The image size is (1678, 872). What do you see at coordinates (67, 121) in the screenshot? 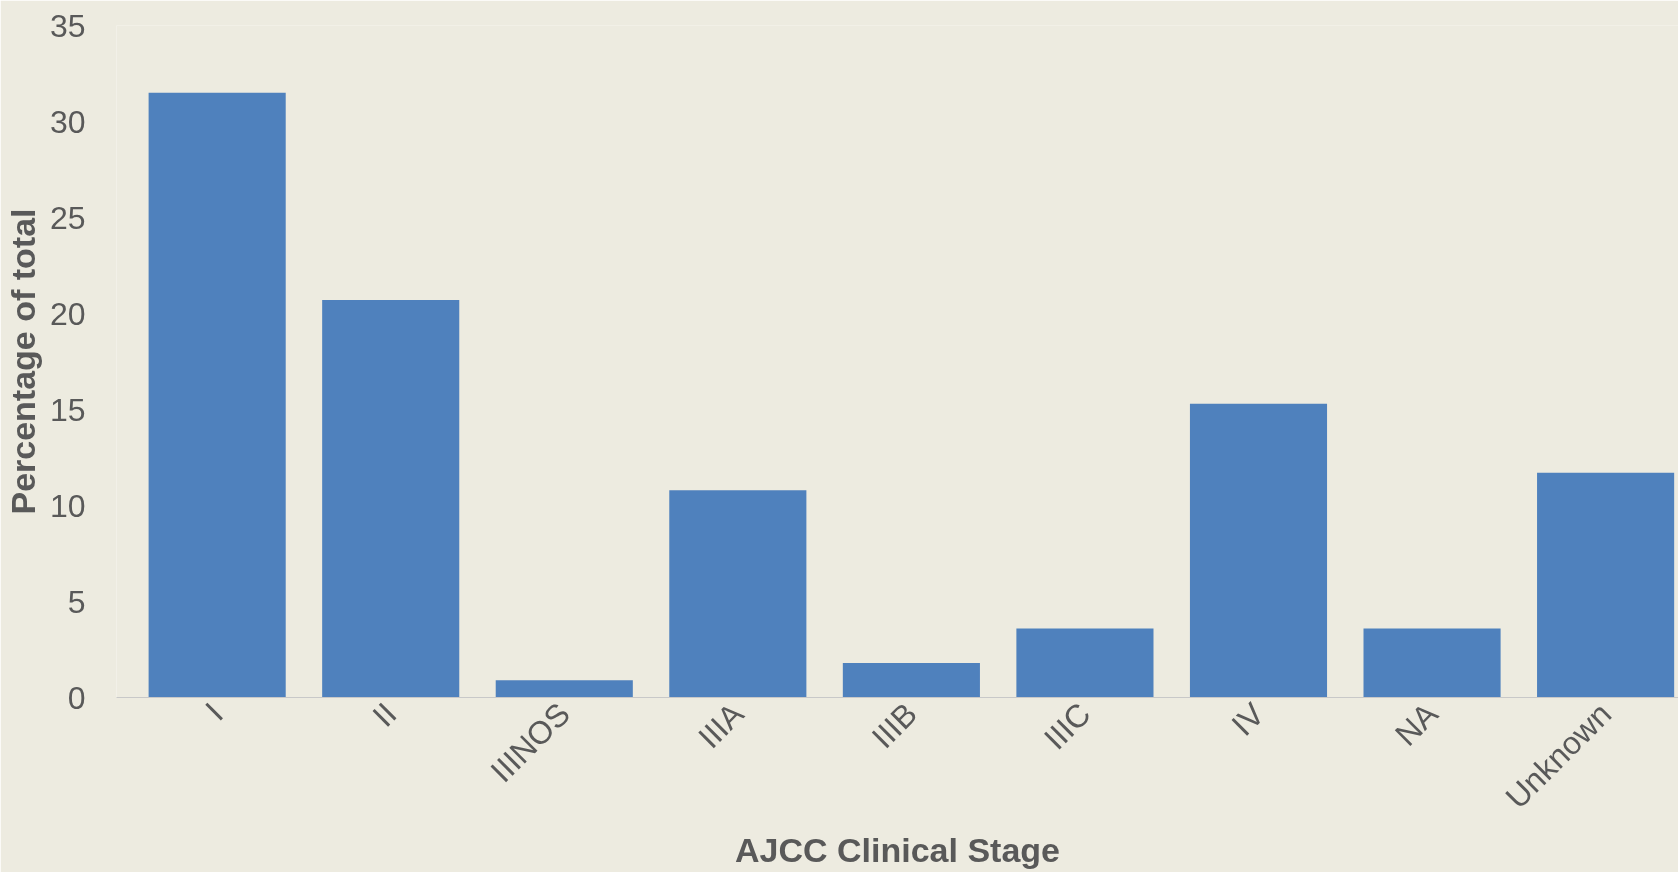
I see `y-tick-label: 30` at bounding box center [67, 121].